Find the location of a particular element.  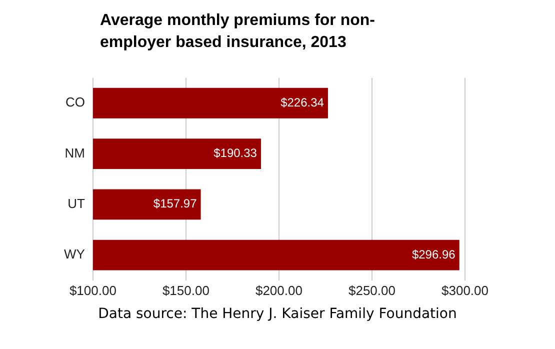

chart-title: Average monthly premiums for non-employer based insurance, 2013 is located at coordinates (238, 32).